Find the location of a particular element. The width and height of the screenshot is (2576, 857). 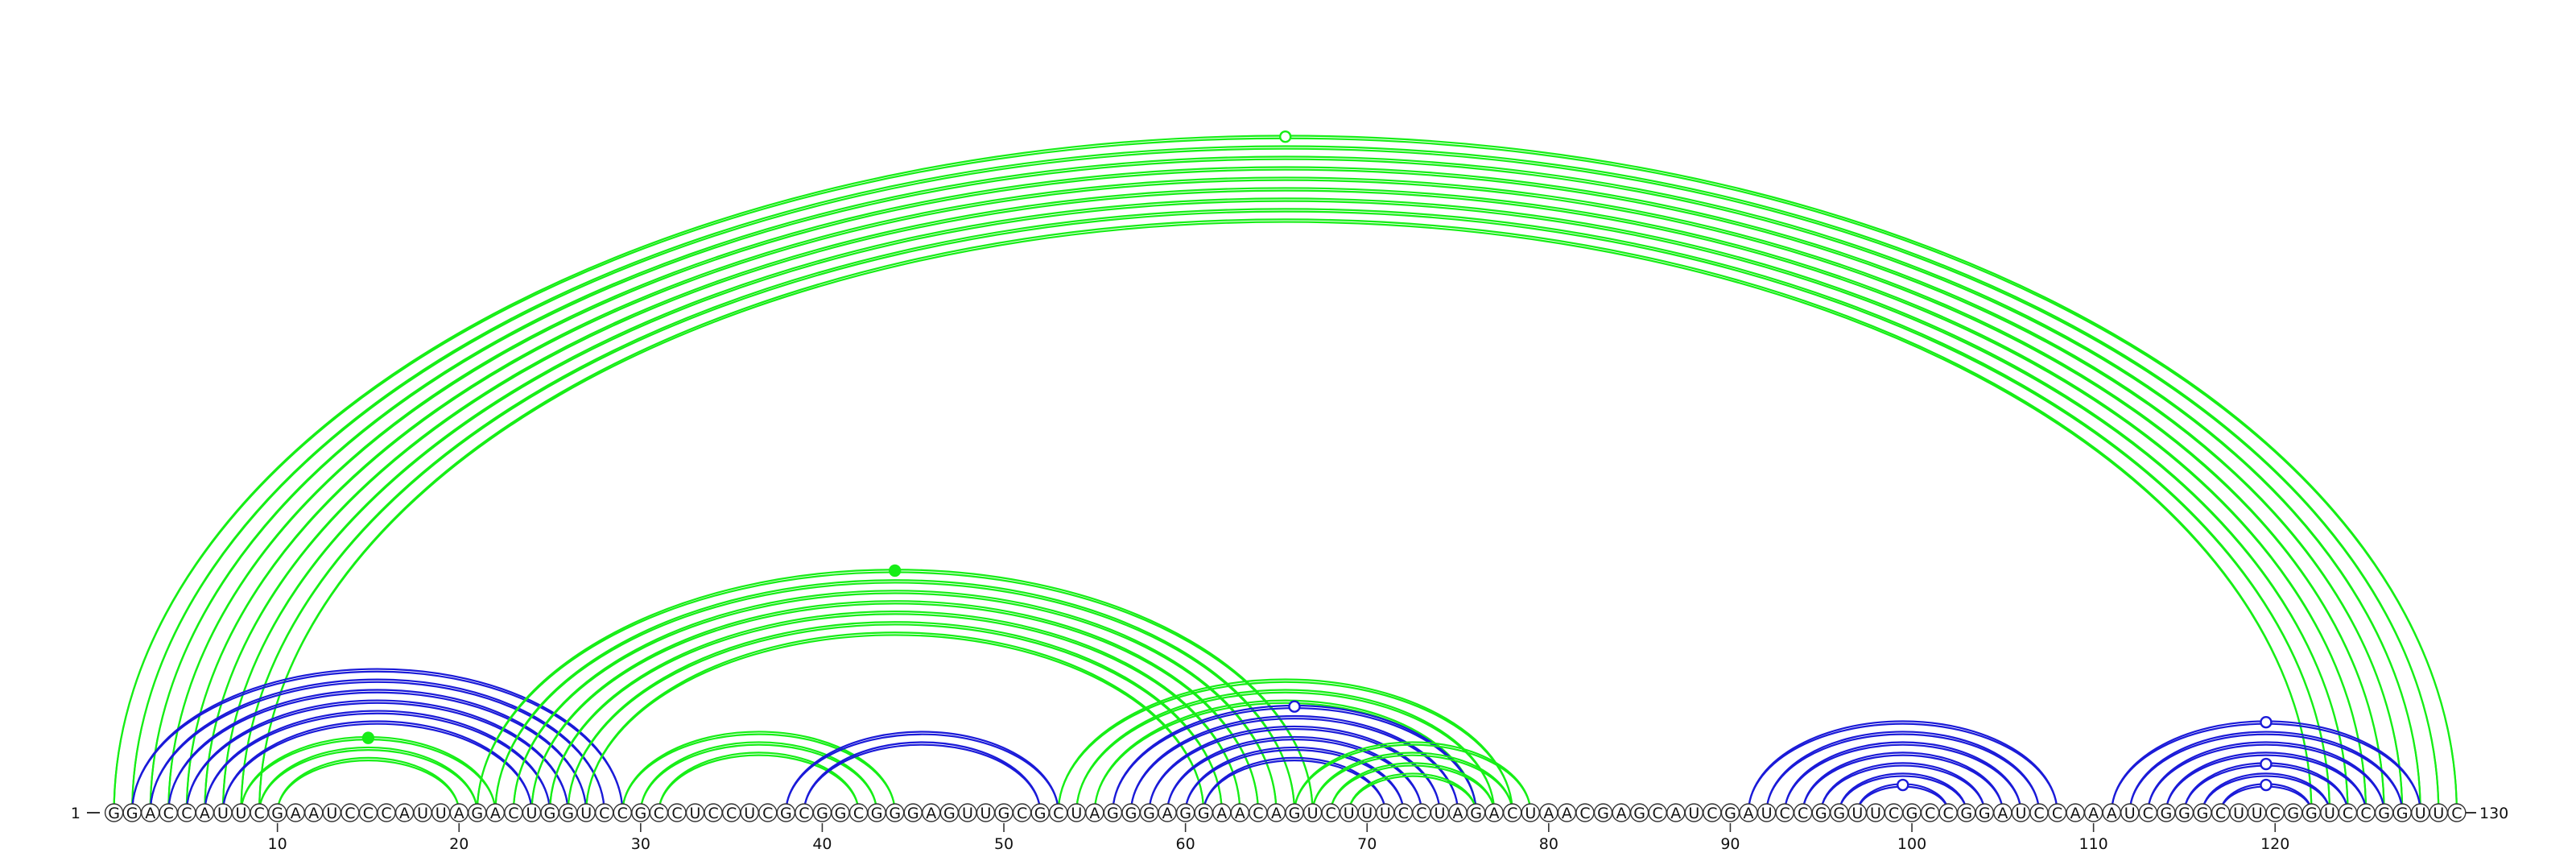

nucleotide-letter-24: U is located at coordinates (532, 813).